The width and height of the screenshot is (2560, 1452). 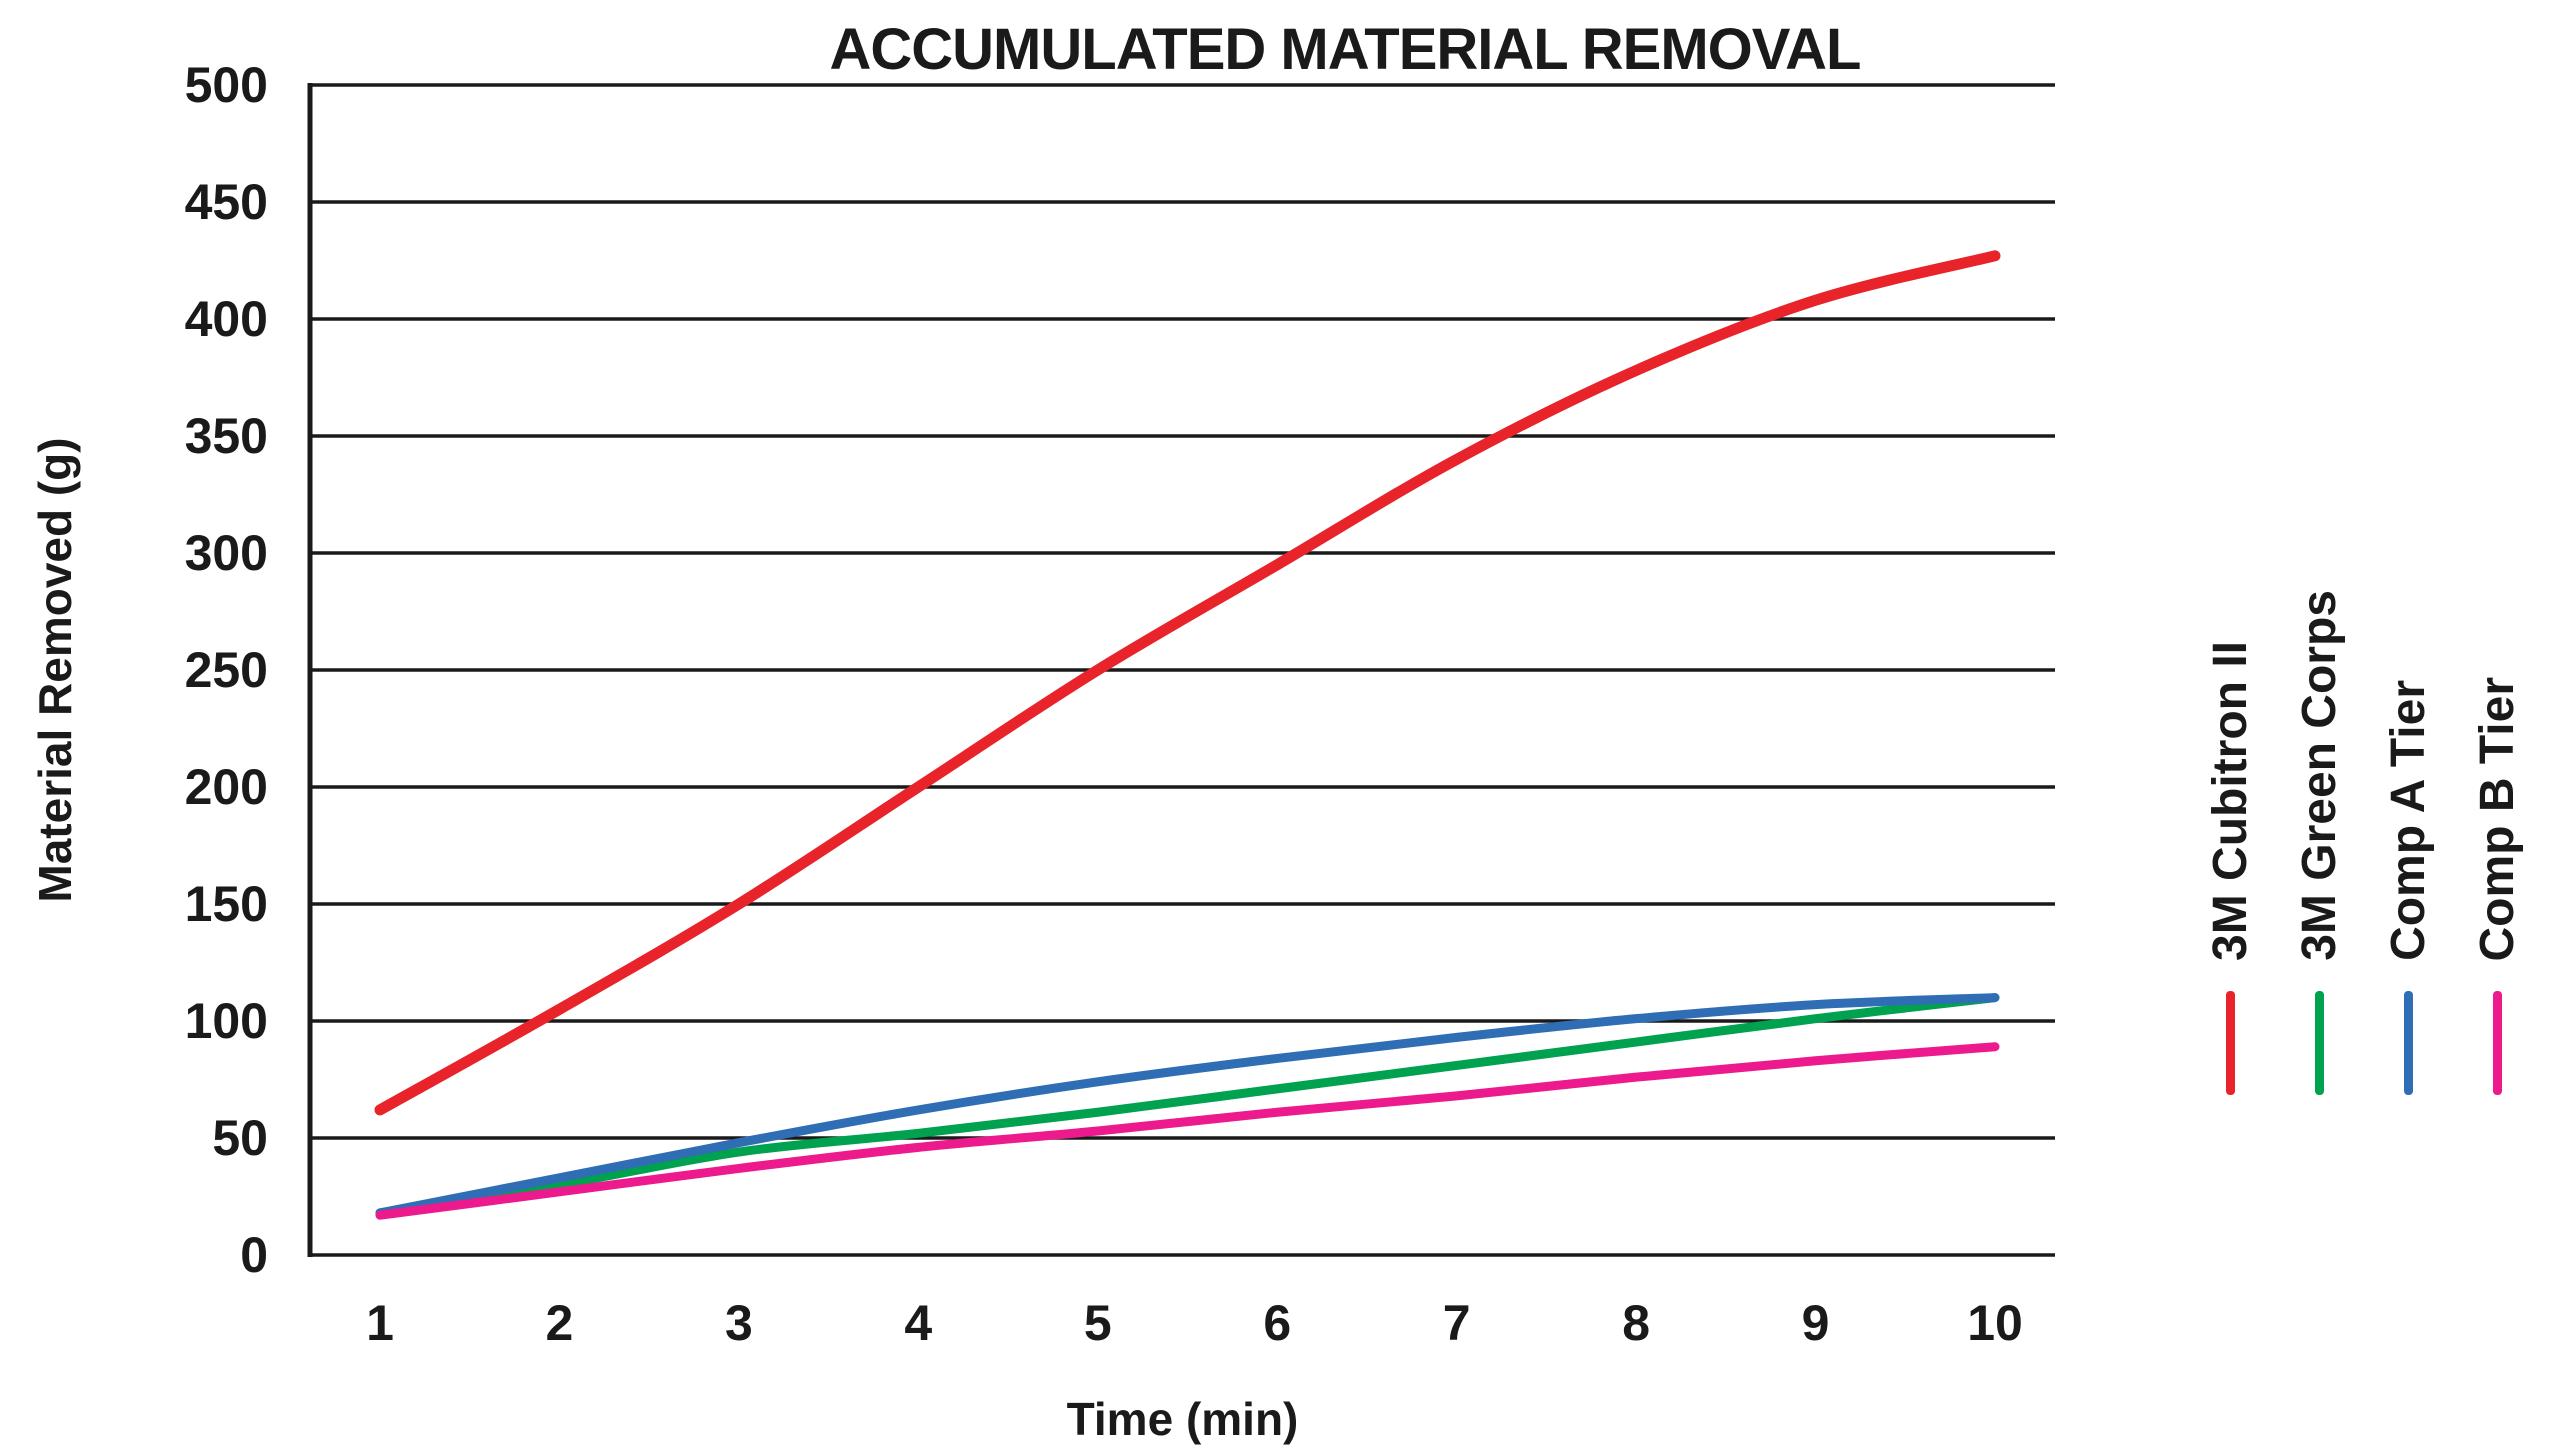 What do you see at coordinates (226, 436) in the screenshot?
I see `y-tick-label-350: 350` at bounding box center [226, 436].